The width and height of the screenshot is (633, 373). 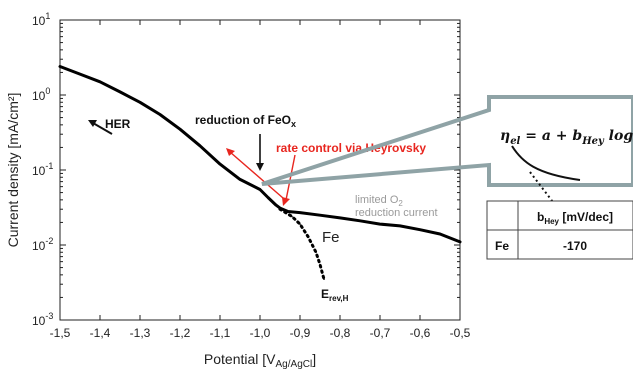 I want to click on inset-fit-line, so click(x=543, y=189).